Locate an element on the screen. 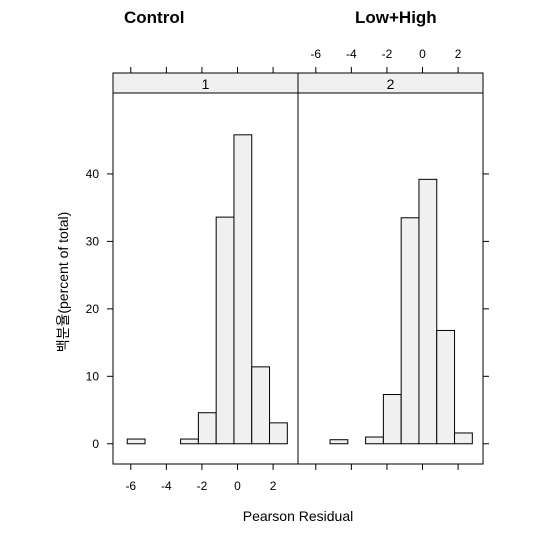 The image size is (537, 539). y-tick-label: 30 is located at coordinates (93, 241).